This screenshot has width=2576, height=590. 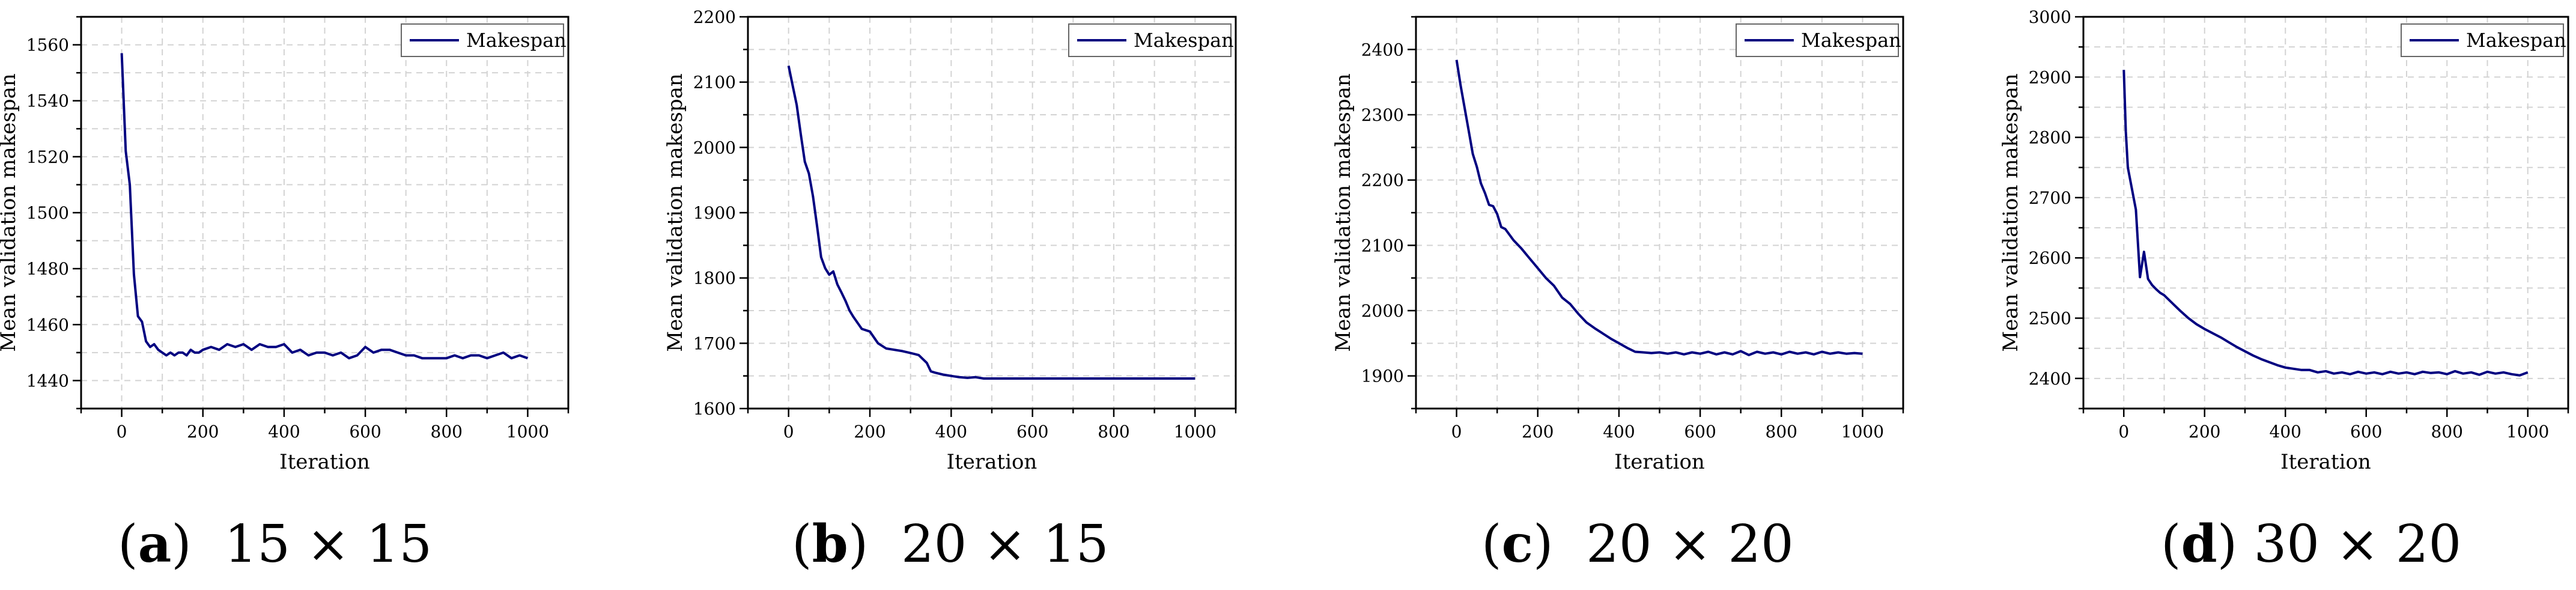 What do you see at coordinates (324, 462) in the screenshot?
I see `chart-a-x-axis-label: Iteration` at bounding box center [324, 462].